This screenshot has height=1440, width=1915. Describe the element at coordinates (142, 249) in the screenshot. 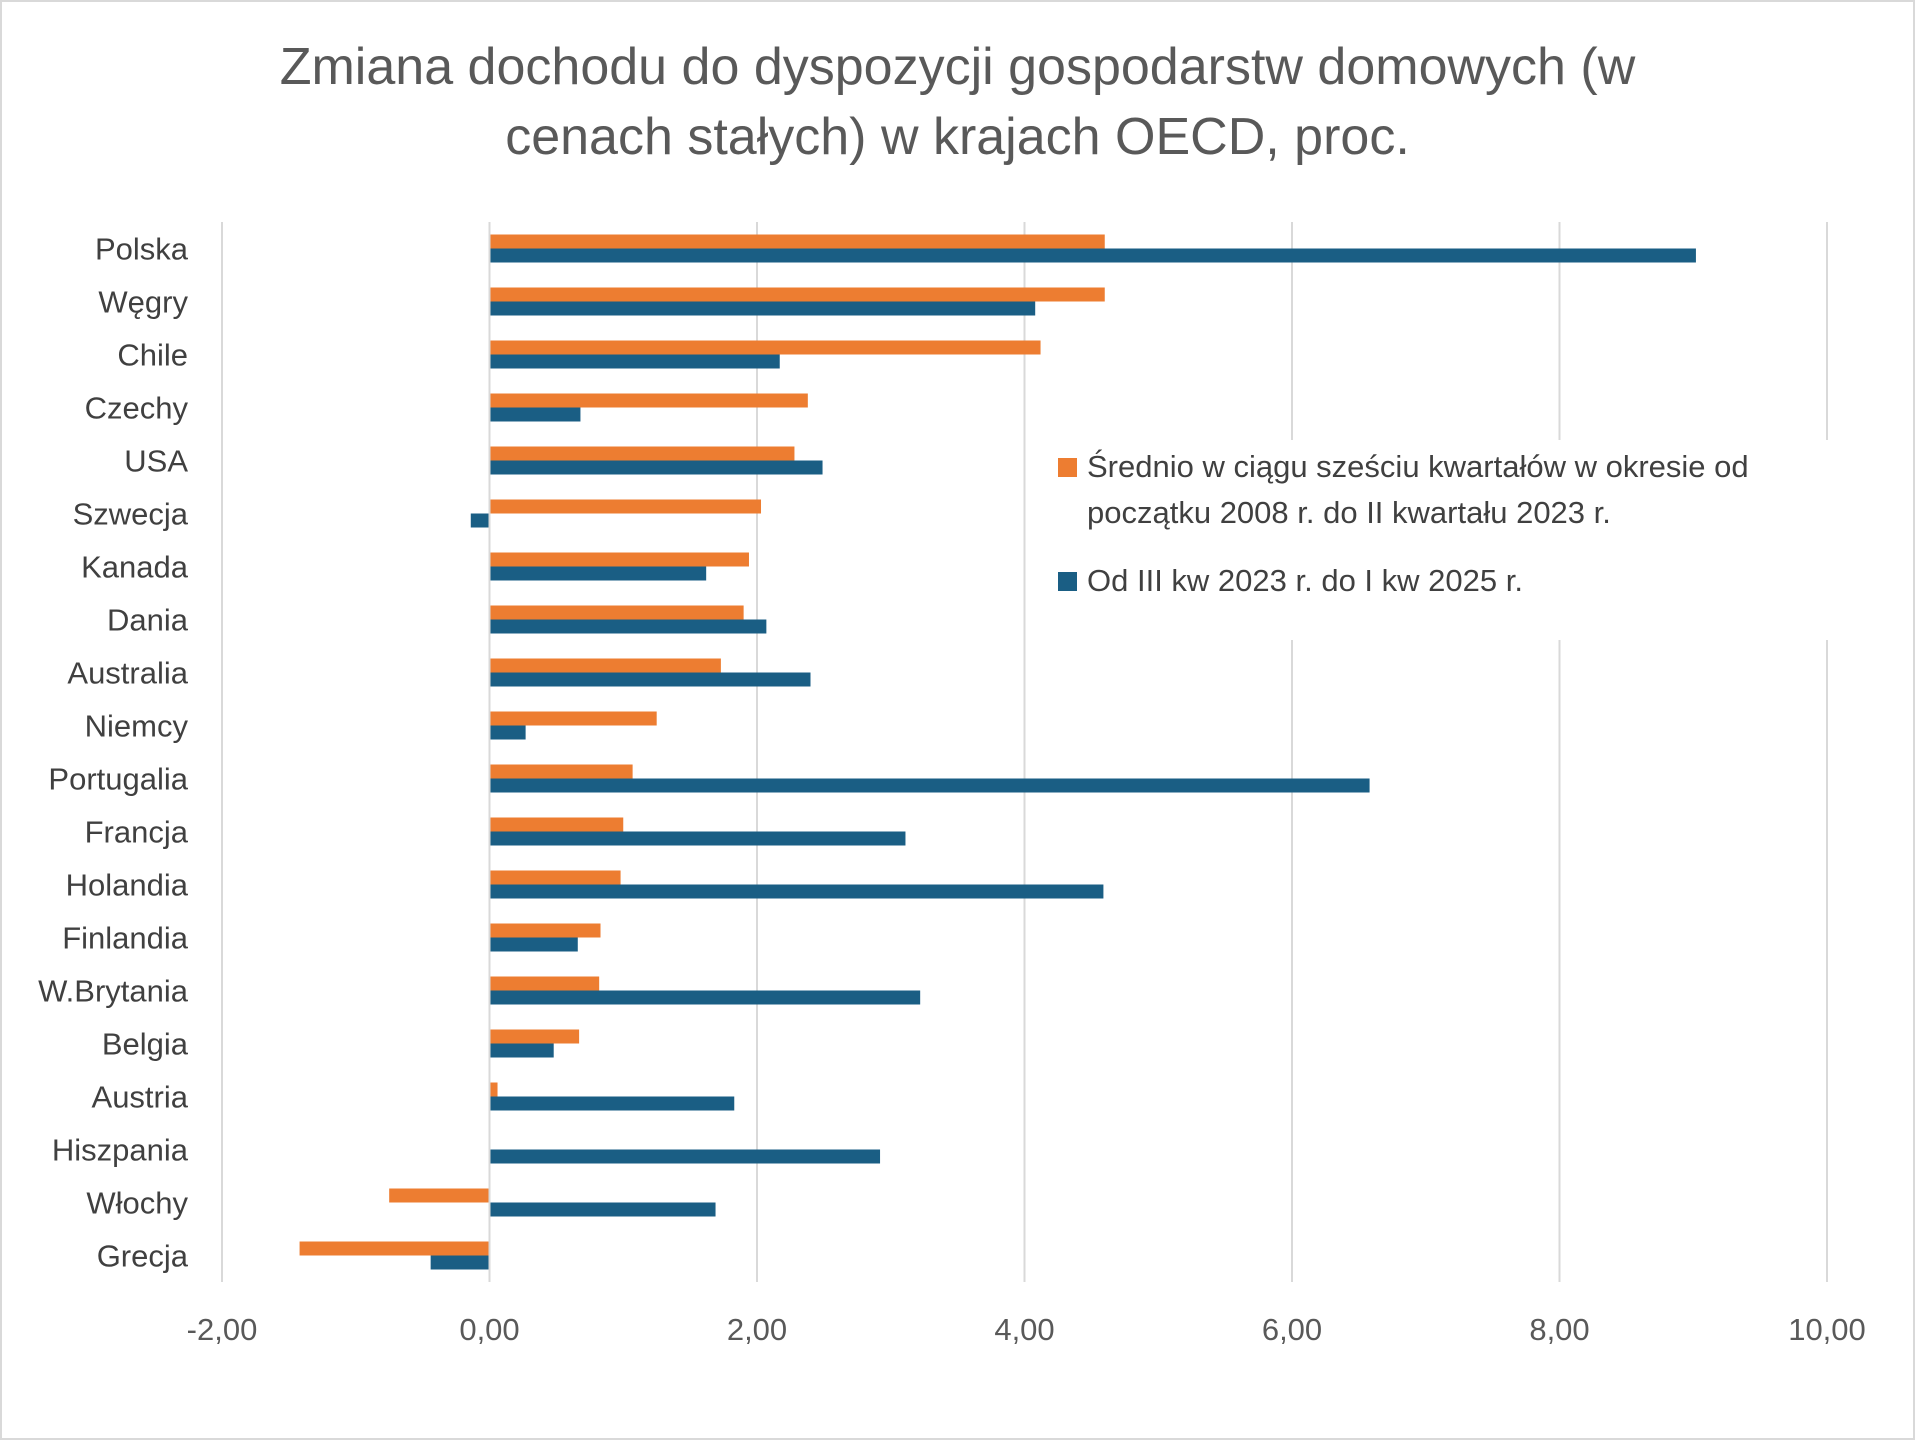

I see `category-label: Polska` at that location.